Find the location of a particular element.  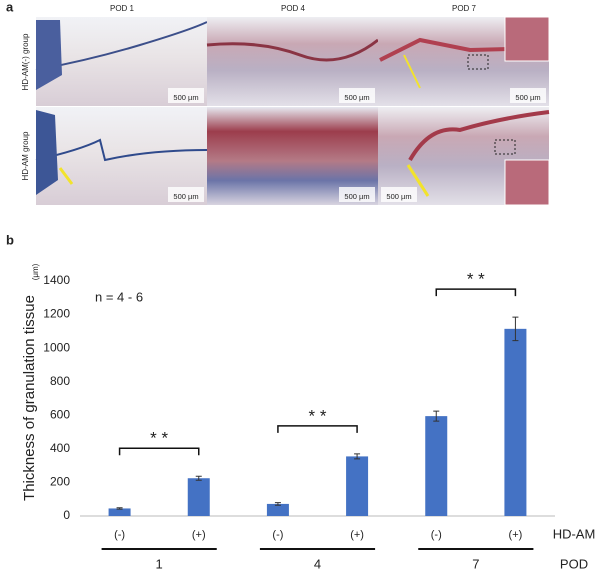

y-tick-label: 400 is located at coordinates (60, 448).